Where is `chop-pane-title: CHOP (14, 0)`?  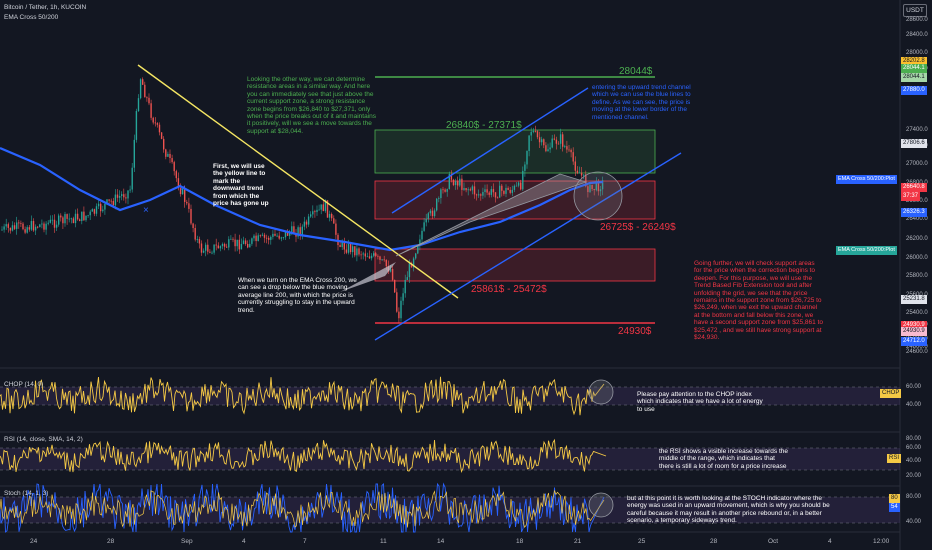
chop-pane-title: CHOP (14, 0) is located at coordinates (24, 384).